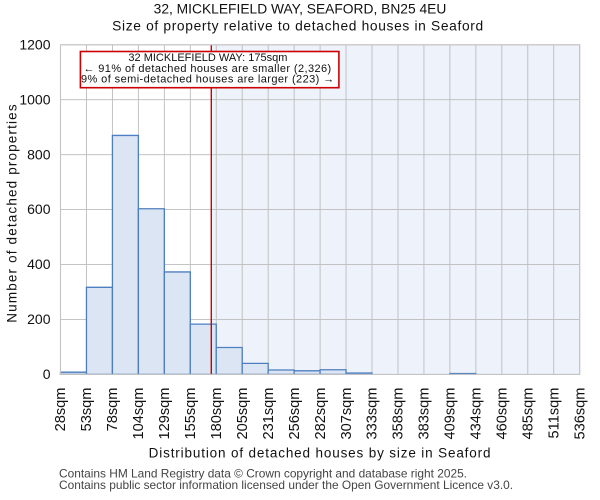  What do you see at coordinates (39, 319) in the screenshot?
I see `svg-text: 200` at bounding box center [39, 319].